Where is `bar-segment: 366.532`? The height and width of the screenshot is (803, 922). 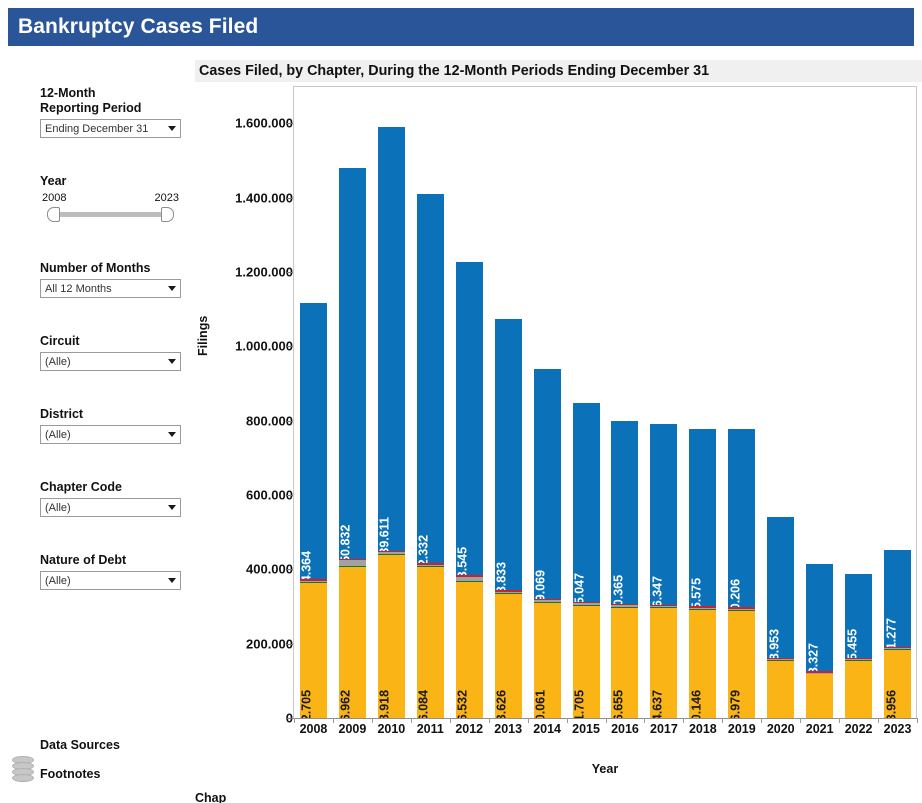 bar-segment: 366.532 is located at coordinates (469, 649).